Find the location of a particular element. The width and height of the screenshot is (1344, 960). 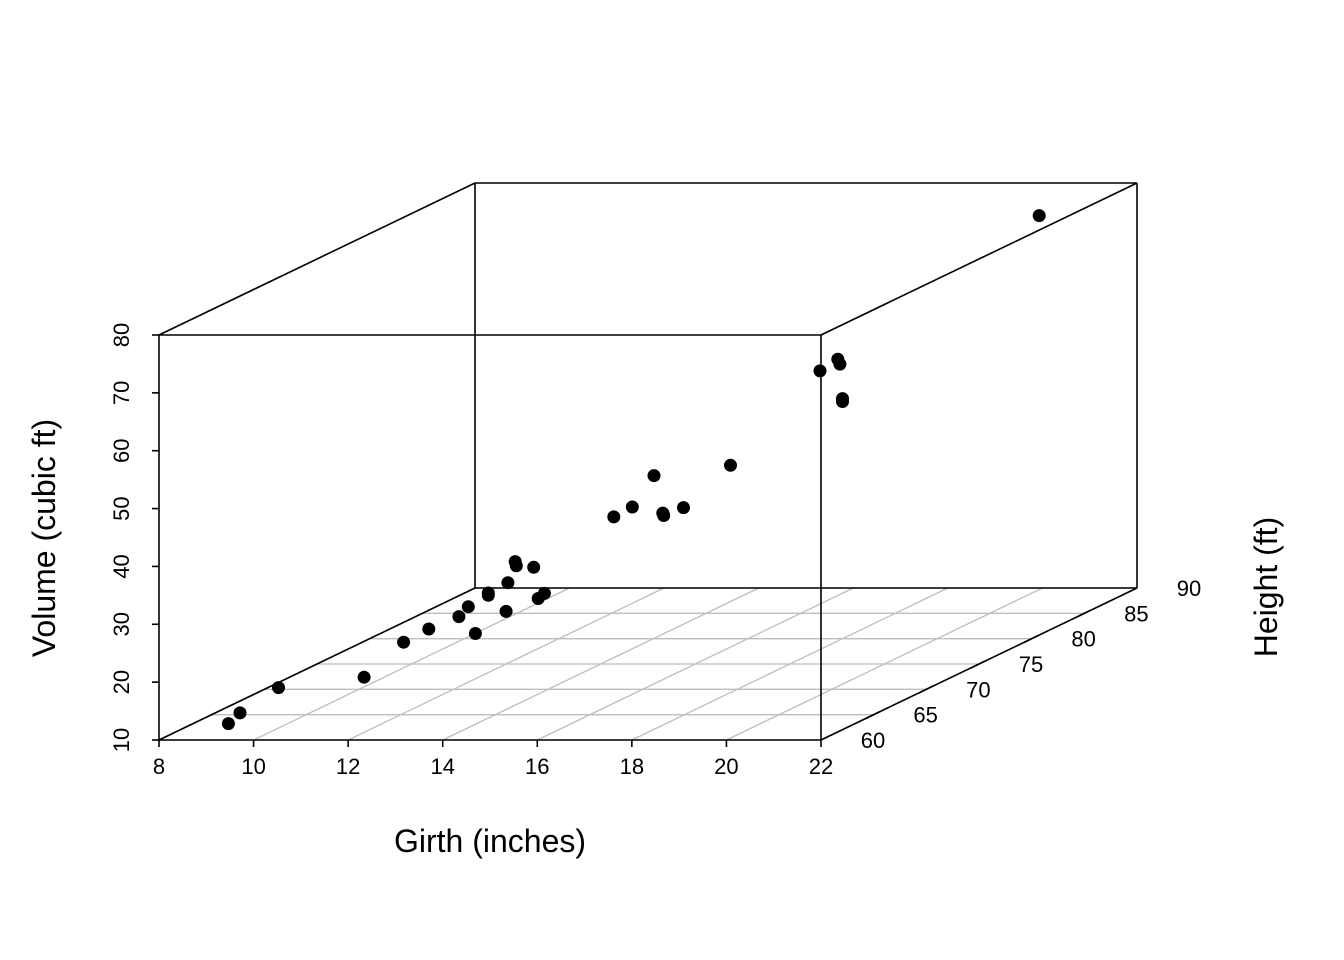

x-tick-label: 8 is located at coordinates (159, 766).